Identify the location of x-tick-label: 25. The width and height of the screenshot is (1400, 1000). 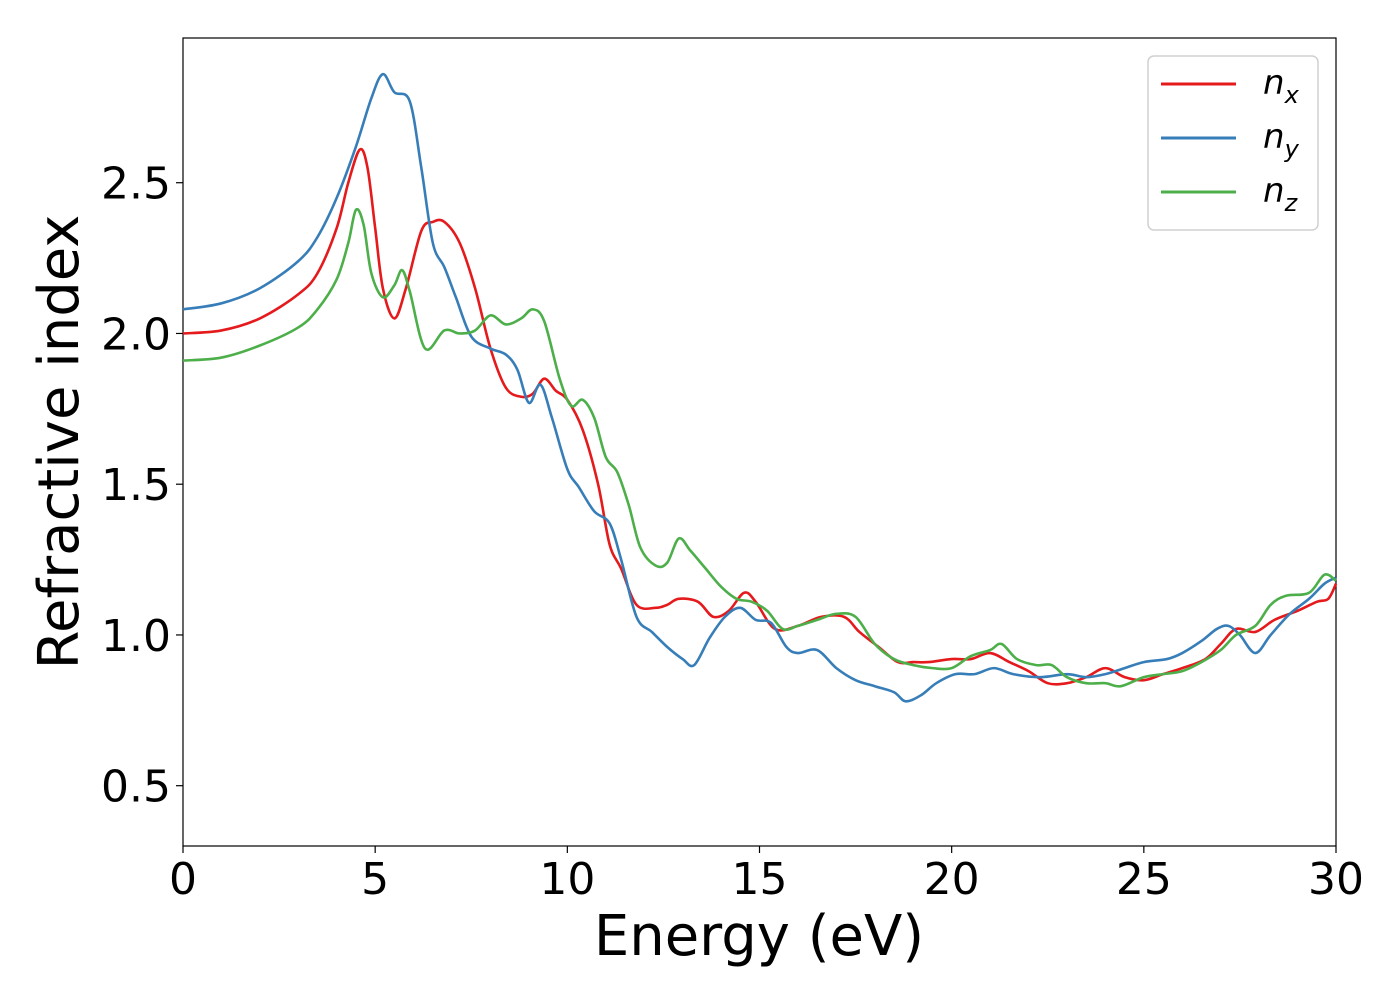
(1144, 879).